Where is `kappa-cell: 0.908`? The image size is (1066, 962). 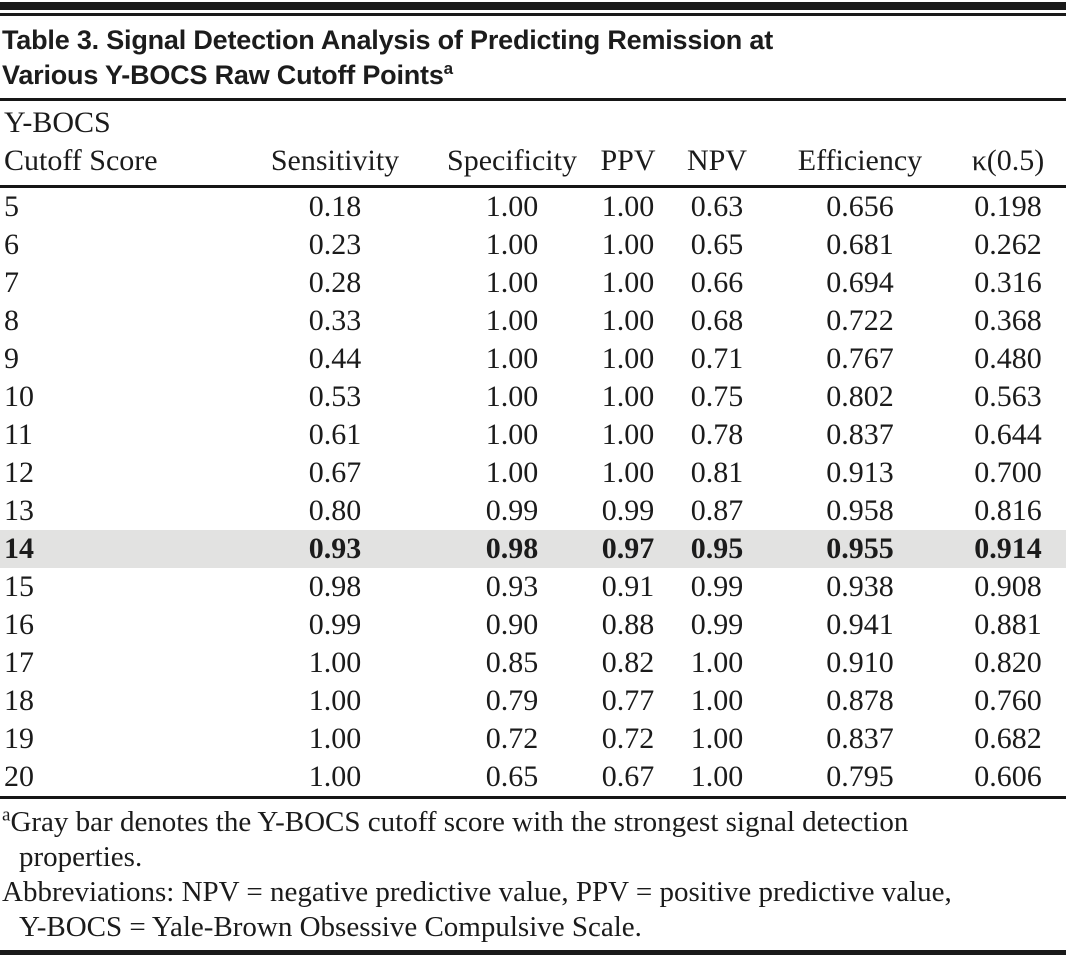
kappa-cell: 0.908 is located at coordinates (1008, 586).